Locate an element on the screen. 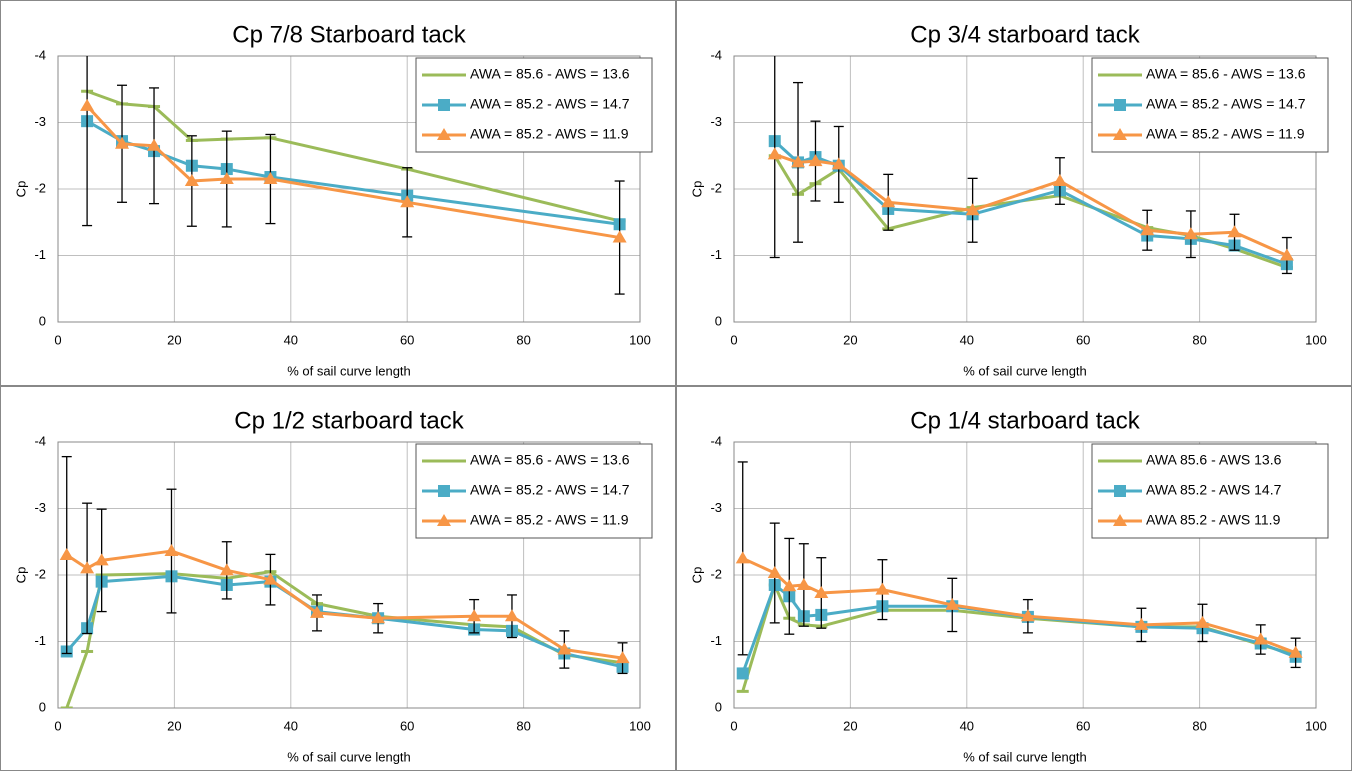 The width and height of the screenshot is (1352, 771). plot-area is located at coordinates (344, 581).